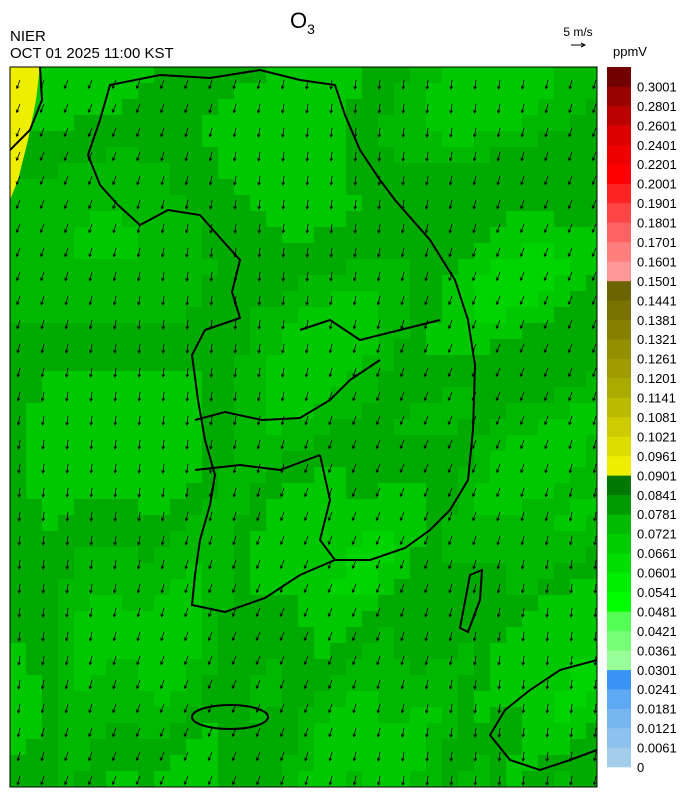  I want to click on colorbar-label: 0.1381, so click(657, 320).